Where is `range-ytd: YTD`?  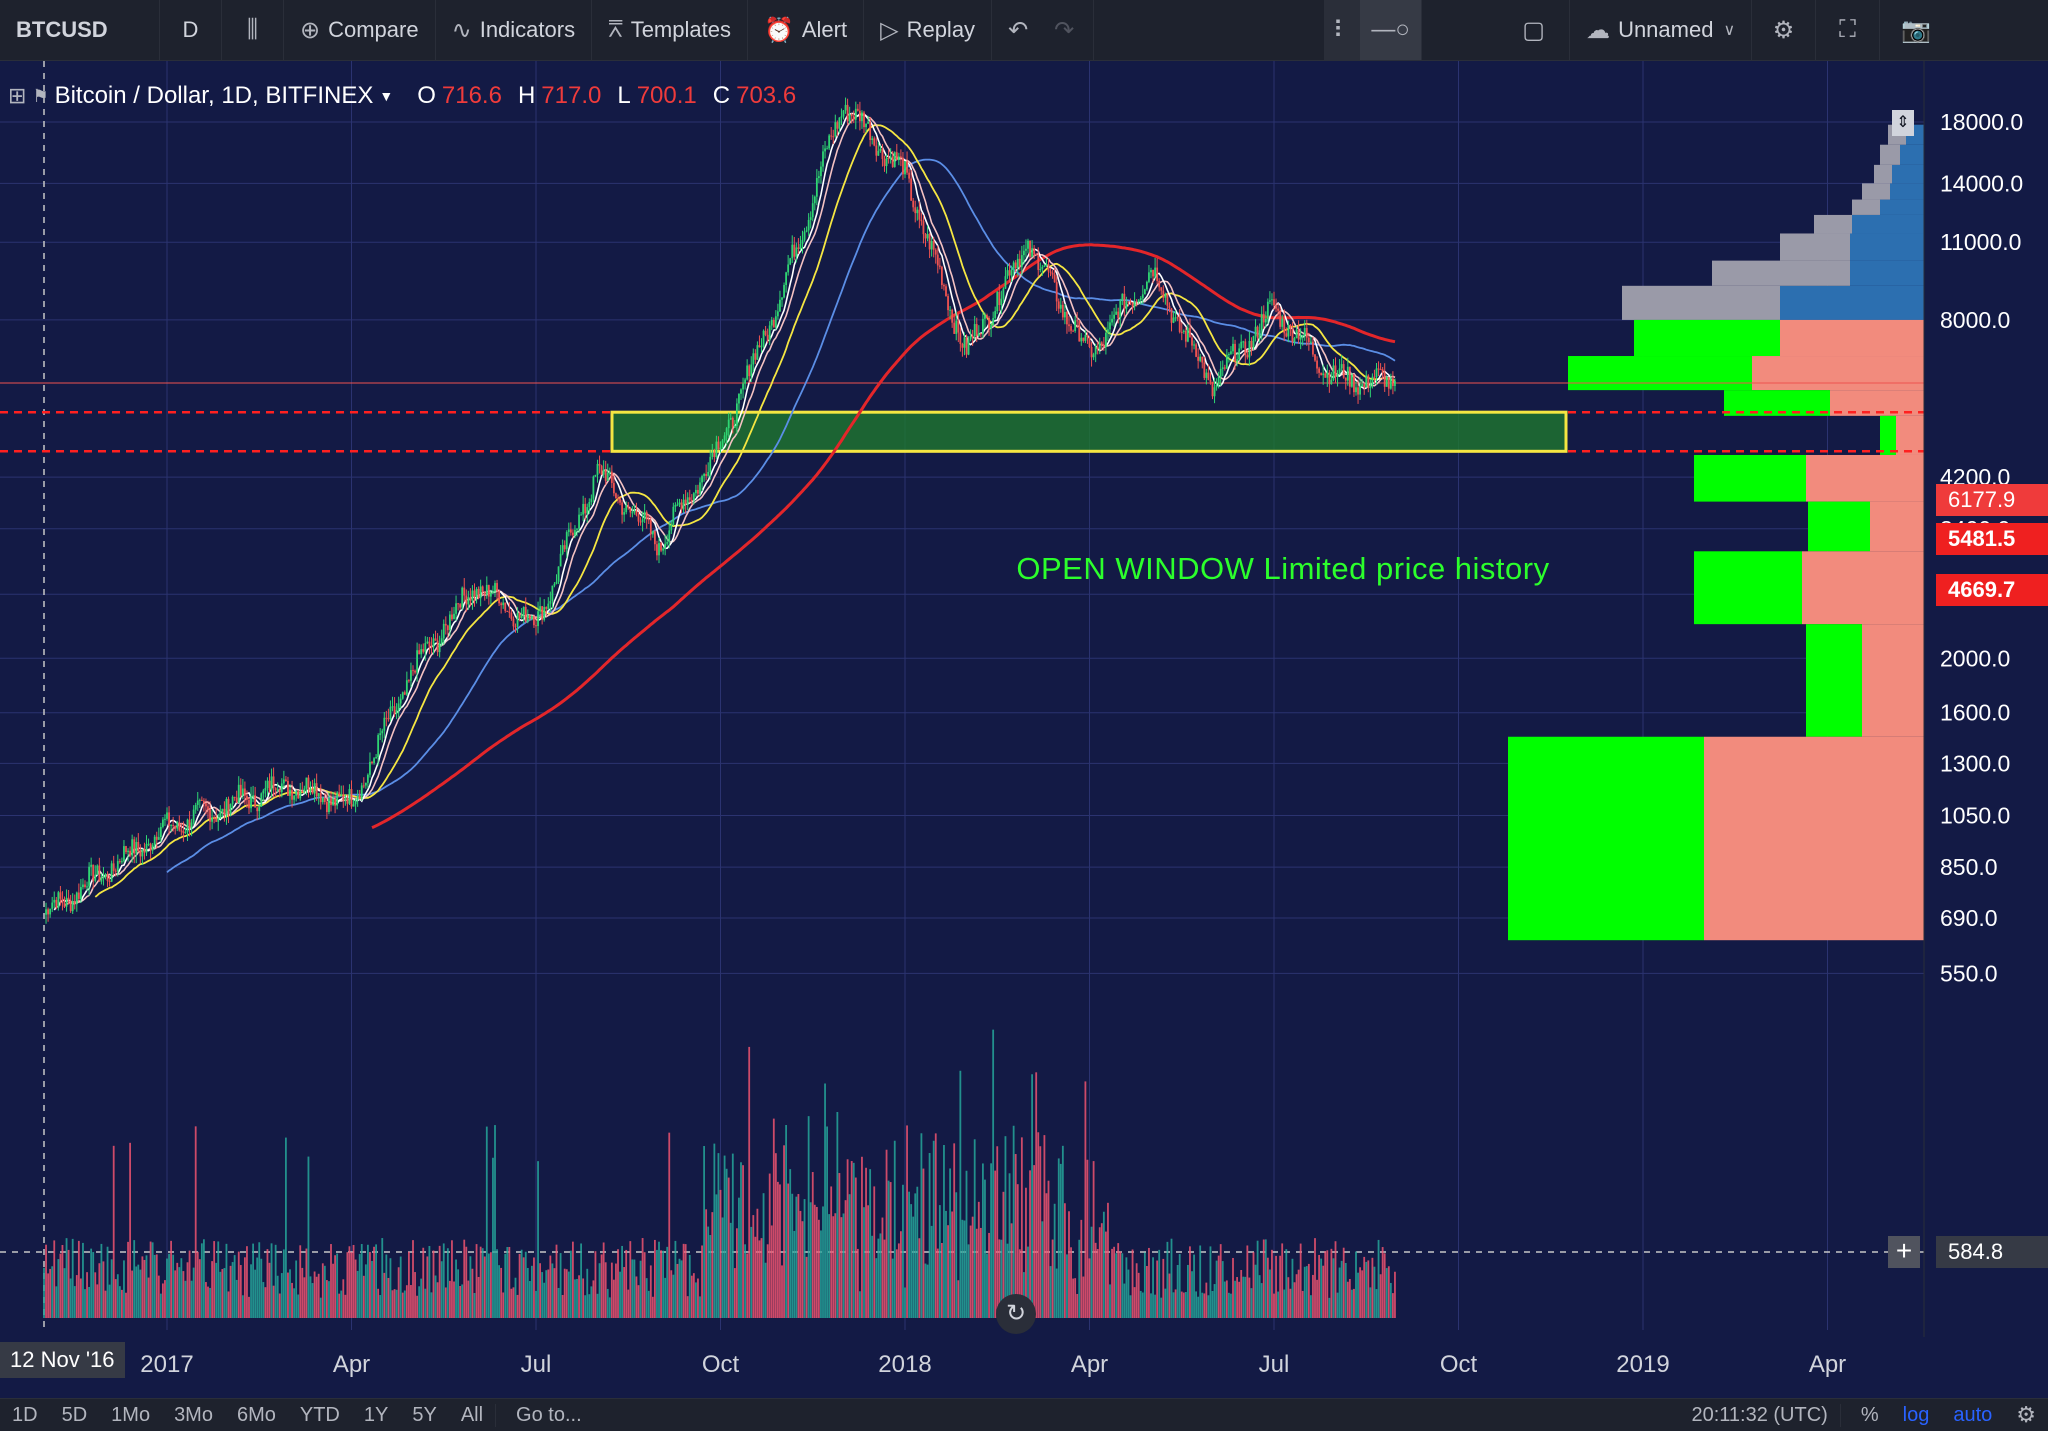 range-ytd: YTD is located at coordinates (319, 1414).